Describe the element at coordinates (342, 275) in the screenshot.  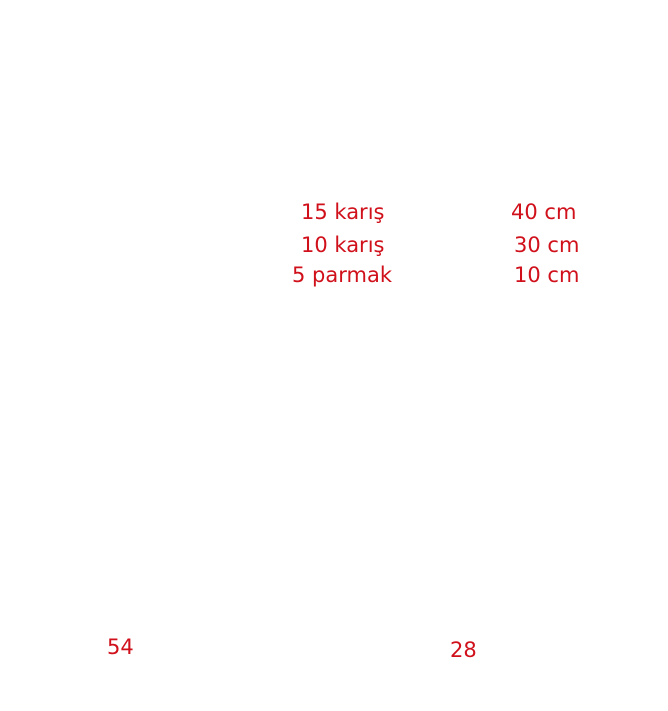
I see `row-left: 5 parmak` at that location.